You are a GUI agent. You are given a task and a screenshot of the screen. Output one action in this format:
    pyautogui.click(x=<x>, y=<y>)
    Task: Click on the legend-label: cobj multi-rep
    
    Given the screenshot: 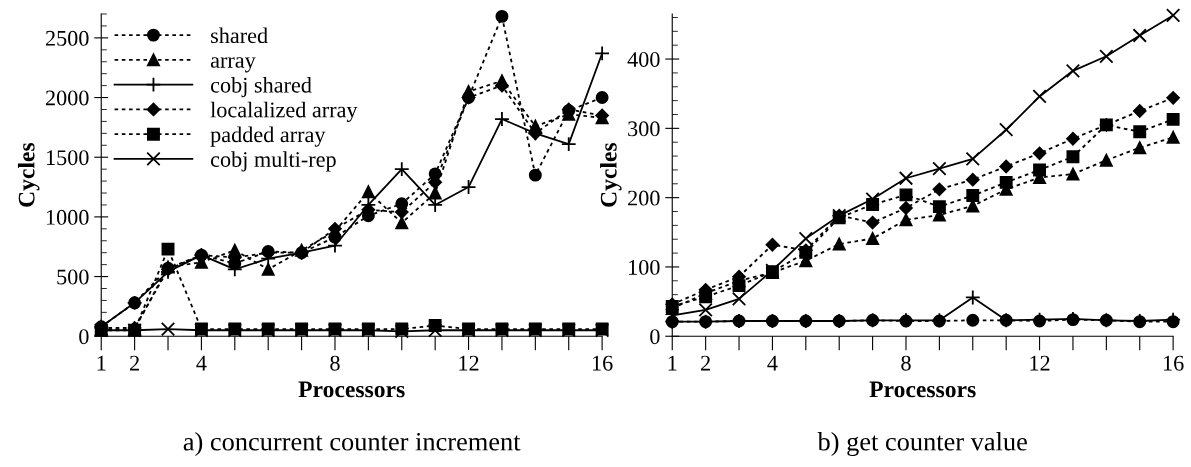 What is the action you would take?
    pyautogui.click(x=273, y=161)
    